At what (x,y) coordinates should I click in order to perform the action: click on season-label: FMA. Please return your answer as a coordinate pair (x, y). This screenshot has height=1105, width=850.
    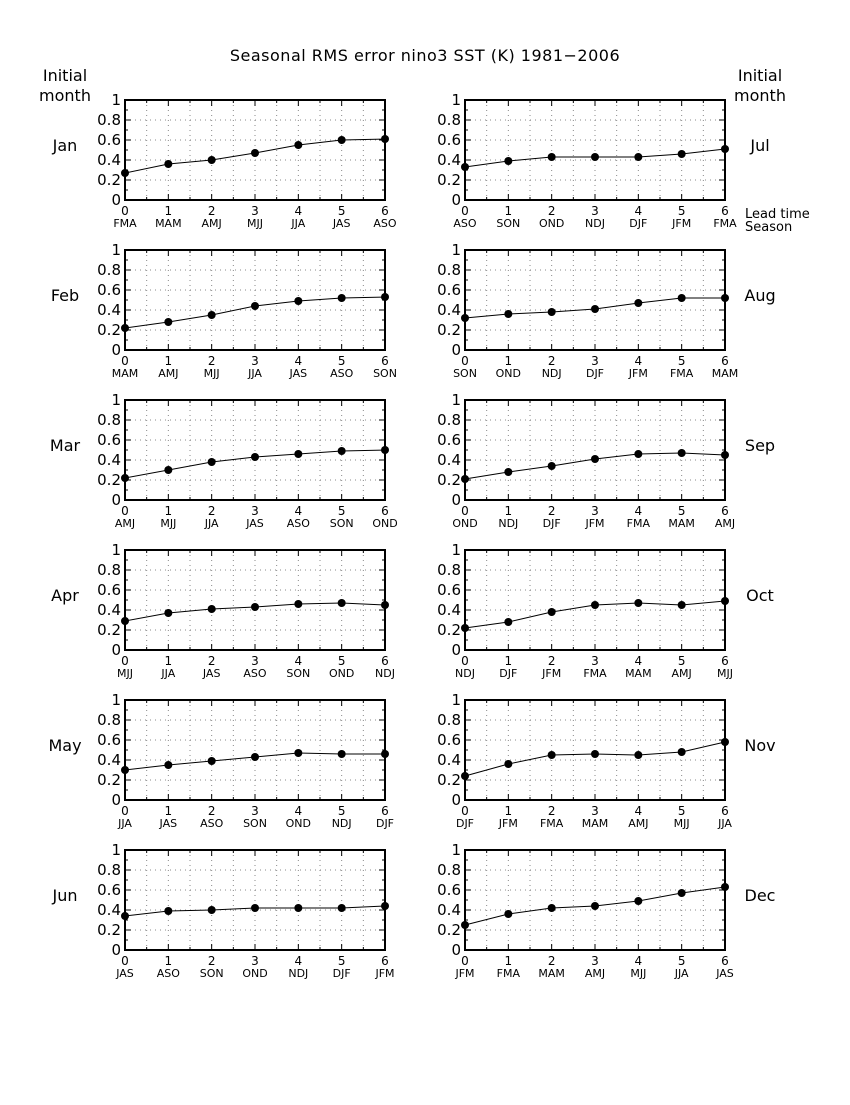
    Looking at the image, I should click on (725, 223).